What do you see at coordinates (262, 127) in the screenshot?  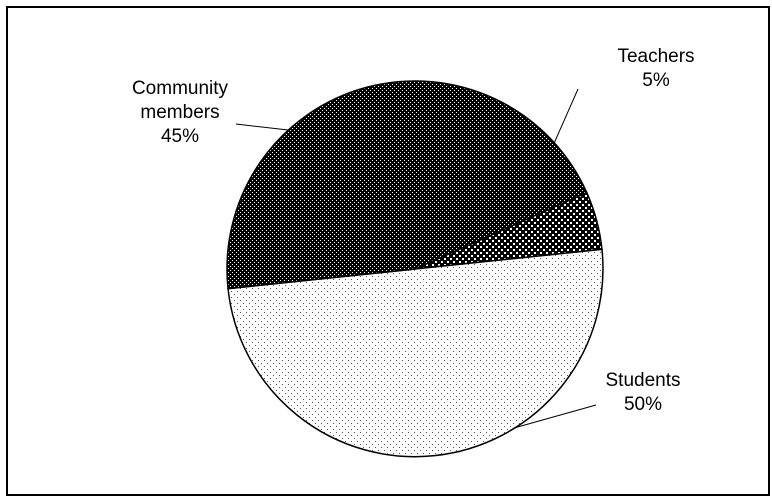 I see `leader-line-community-members` at bounding box center [262, 127].